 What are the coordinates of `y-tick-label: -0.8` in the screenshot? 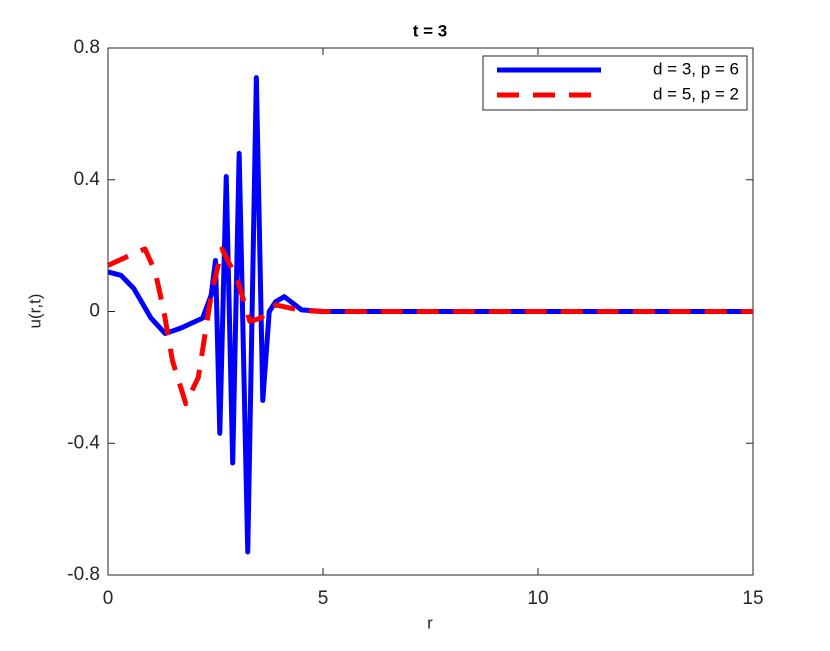 It's located at (83, 574).